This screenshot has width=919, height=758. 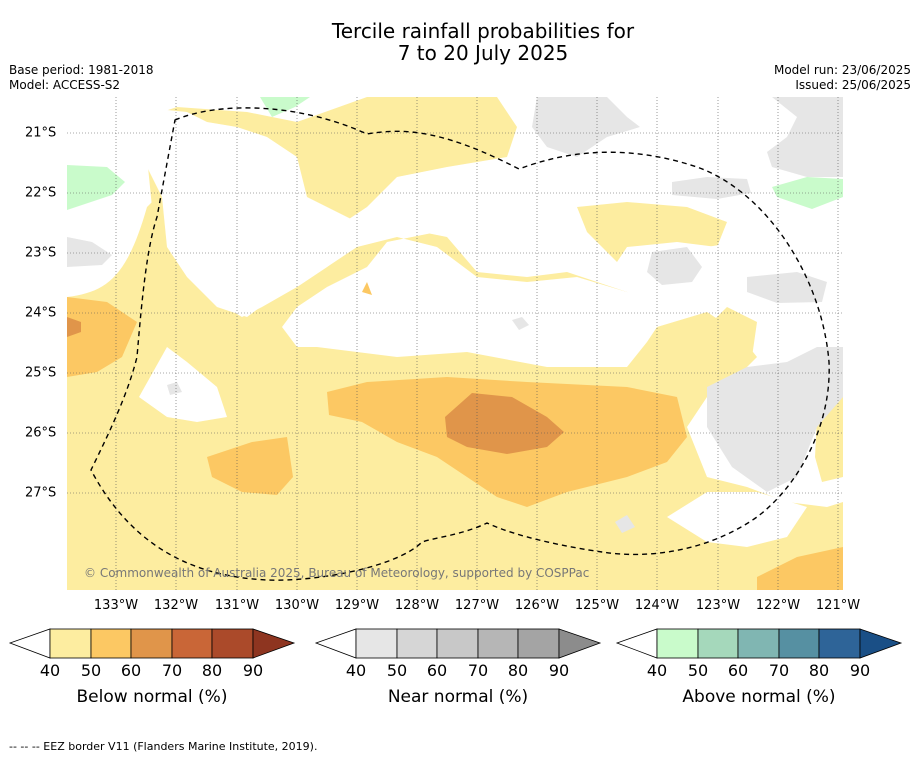 I want to click on below-tick-40: 40, so click(x=50, y=670).